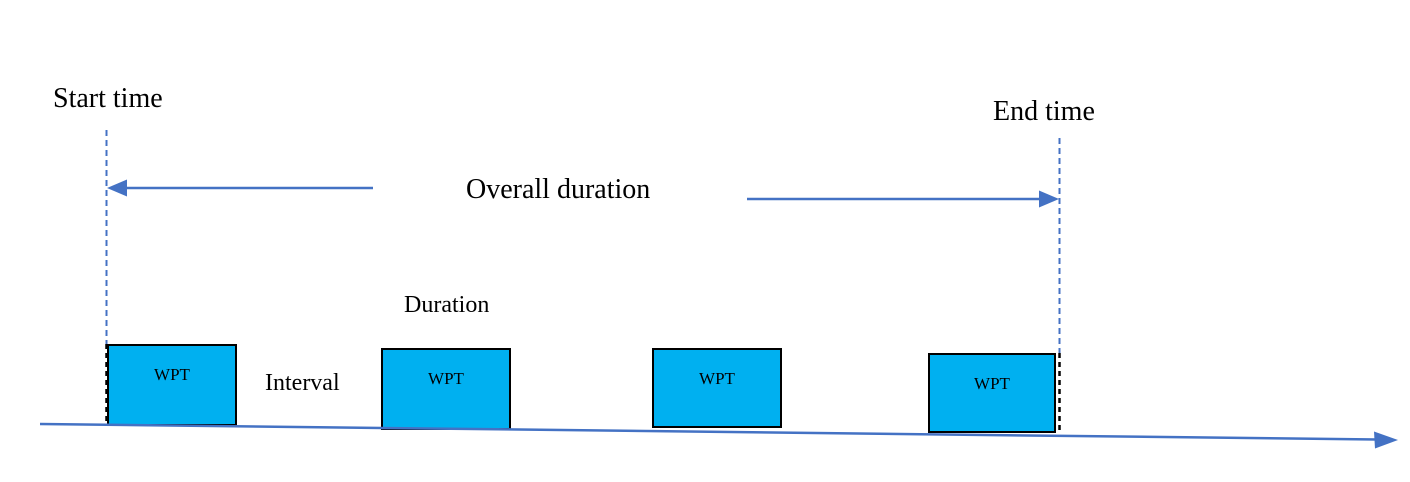 This screenshot has height=482, width=1410. Describe the element at coordinates (558, 189) in the screenshot. I see `overall-duration-label: Overall duration` at that location.